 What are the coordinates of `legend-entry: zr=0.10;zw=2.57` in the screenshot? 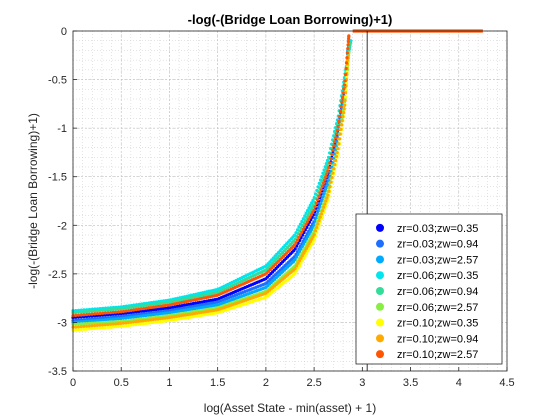 It's located at (437, 355).